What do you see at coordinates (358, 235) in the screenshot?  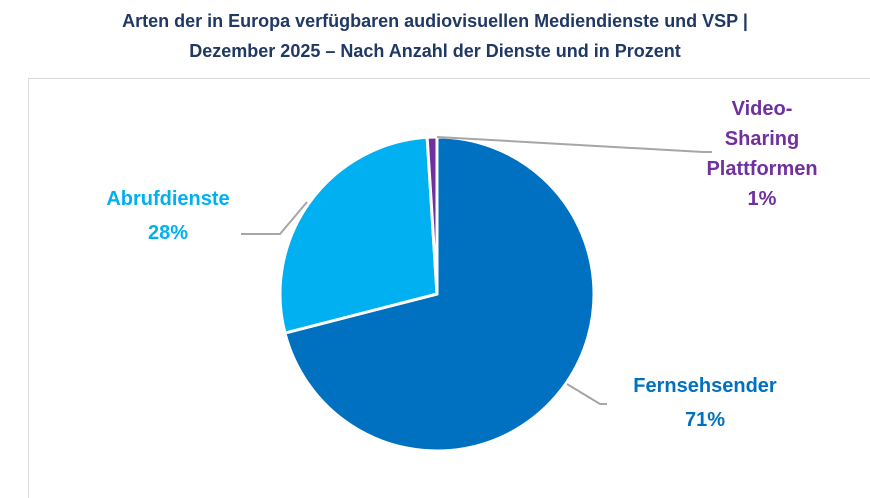 I see `pie-slice-abrufdienste` at bounding box center [358, 235].